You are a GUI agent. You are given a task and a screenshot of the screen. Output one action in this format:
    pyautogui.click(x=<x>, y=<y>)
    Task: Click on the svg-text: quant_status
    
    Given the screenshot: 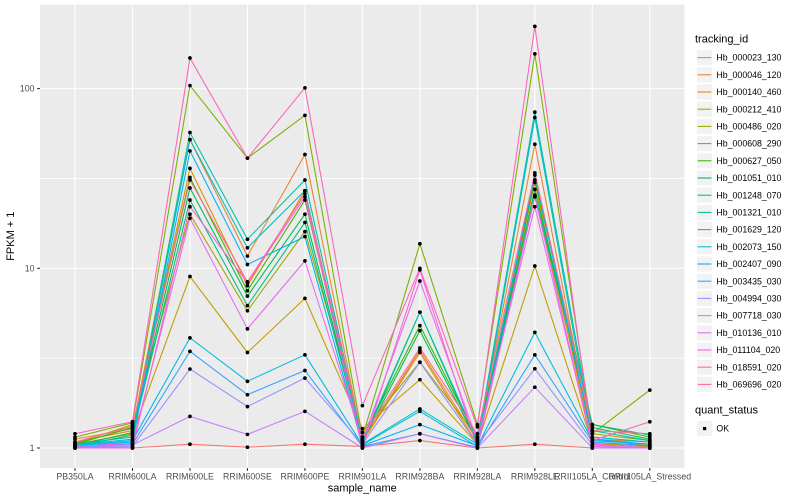 What is the action you would take?
    pyautogui.click(x=726, y=411)
    